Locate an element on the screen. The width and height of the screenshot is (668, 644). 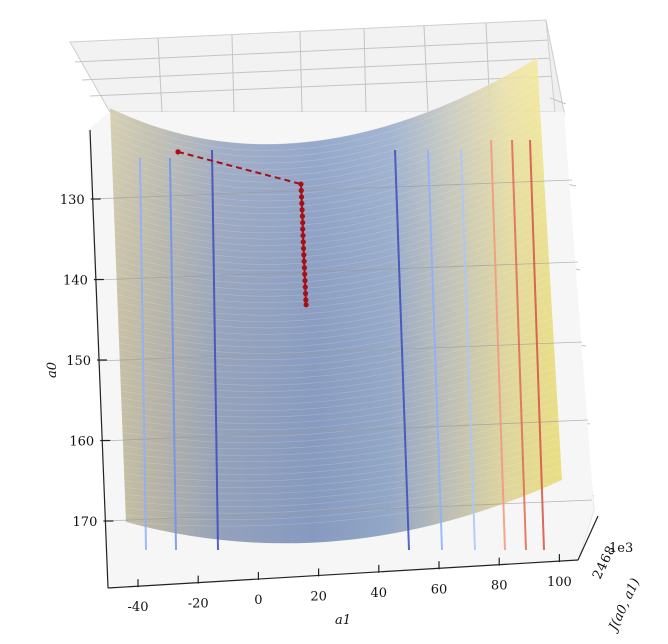
back-pane is located at coordinates (317, 66).